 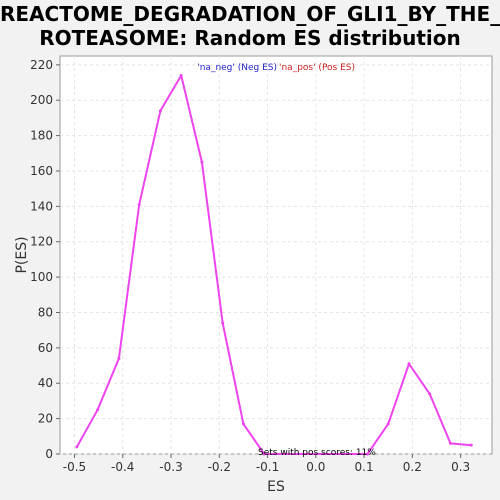 What do you see at coordinates (276, 487) in the screenshot?
I see `x-axis-label: ES` at bounding box center [276, 487].